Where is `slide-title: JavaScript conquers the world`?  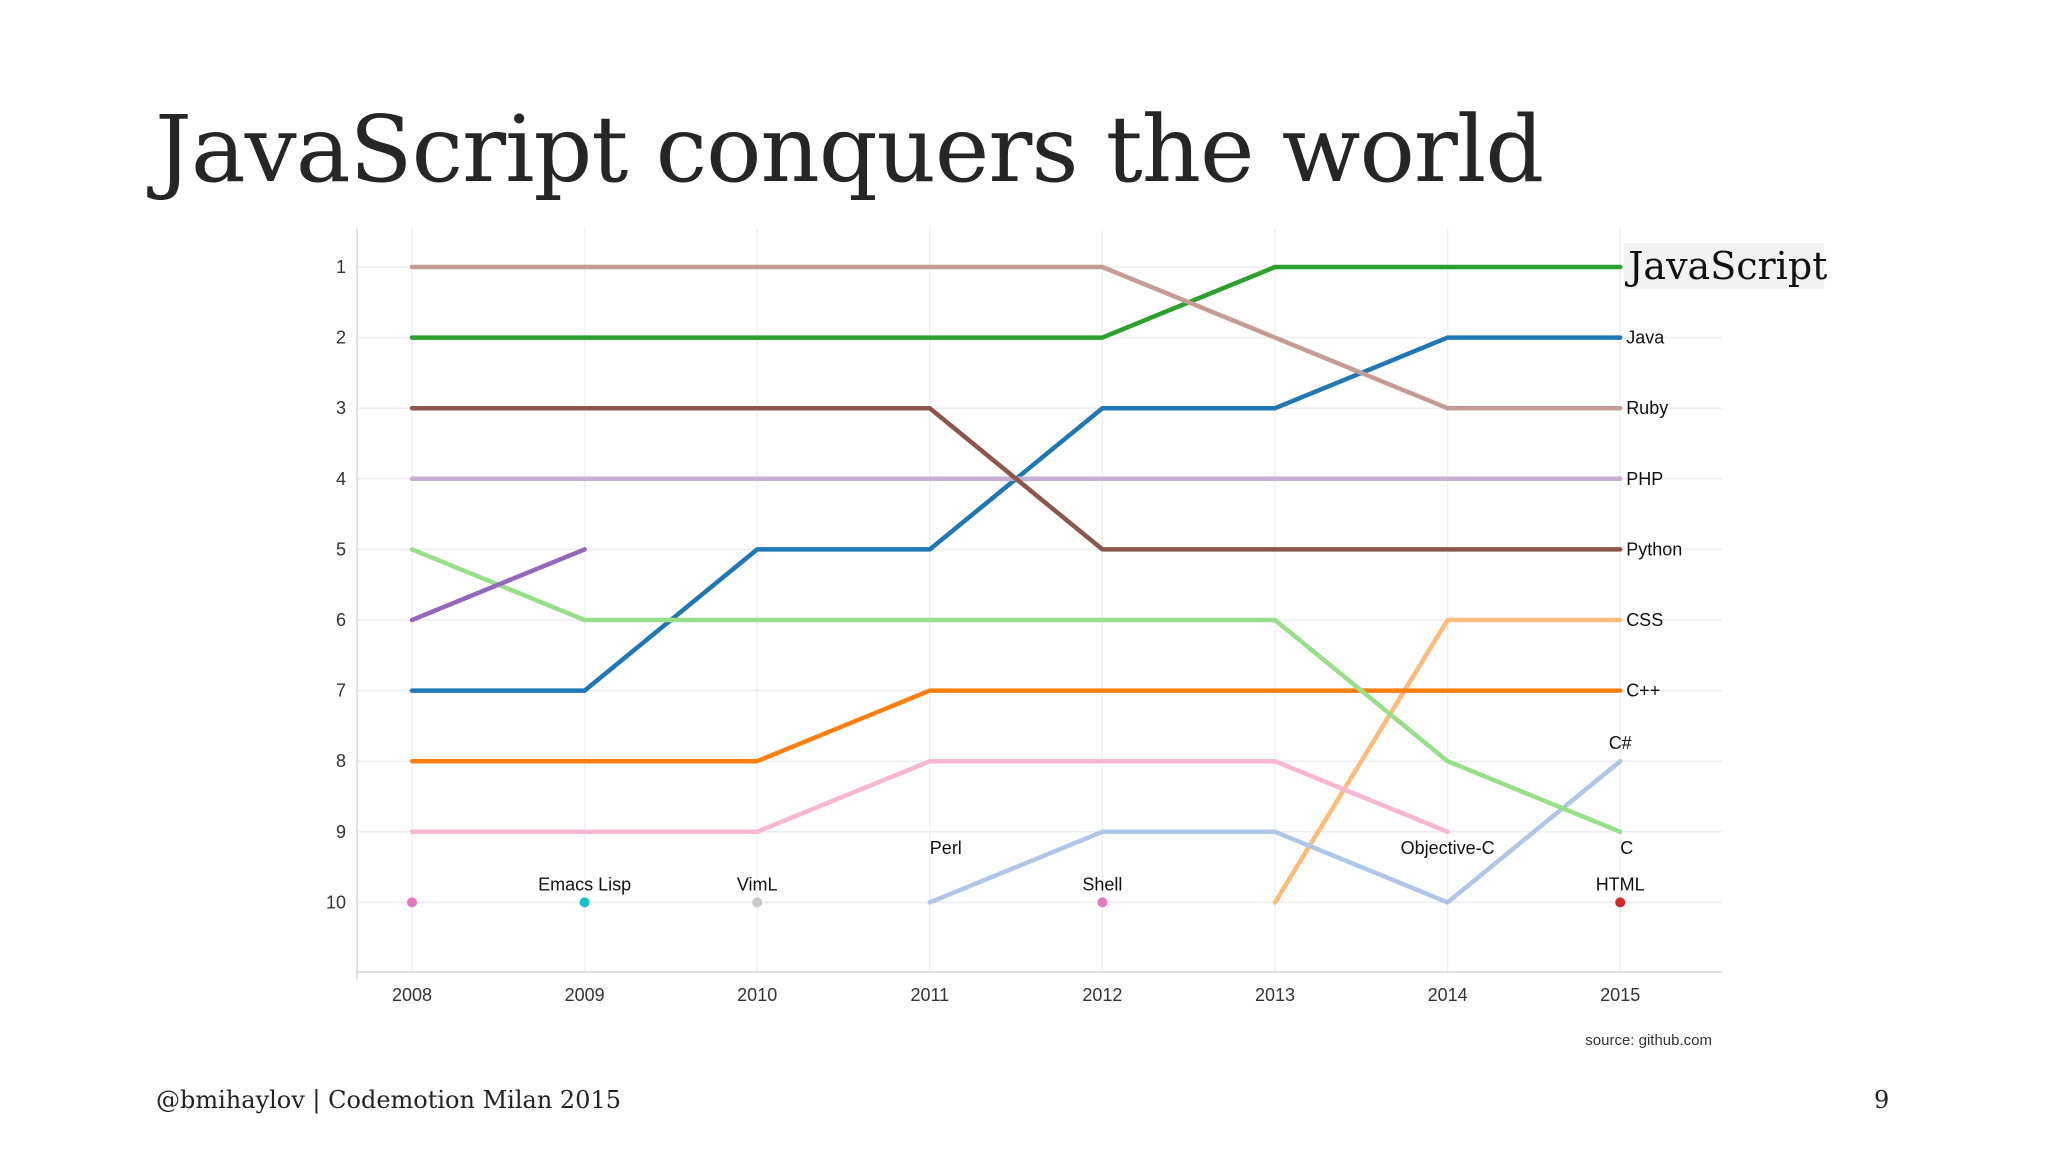 slide-title: JavaScript conquers the world is located at coordinates (849, 149).